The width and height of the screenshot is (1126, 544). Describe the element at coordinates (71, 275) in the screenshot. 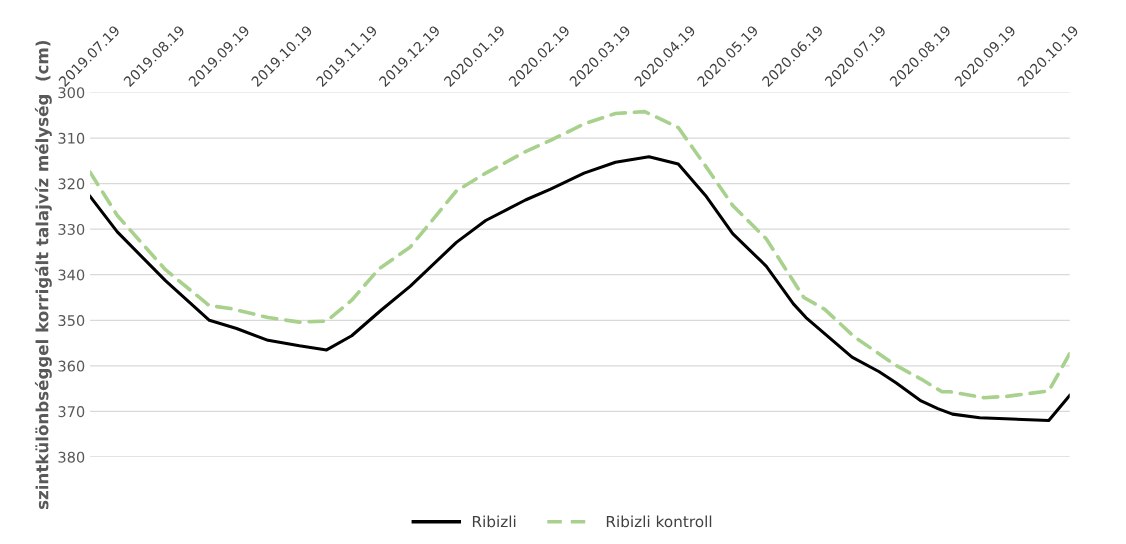

I see `y-tick-label: 340` at that location.